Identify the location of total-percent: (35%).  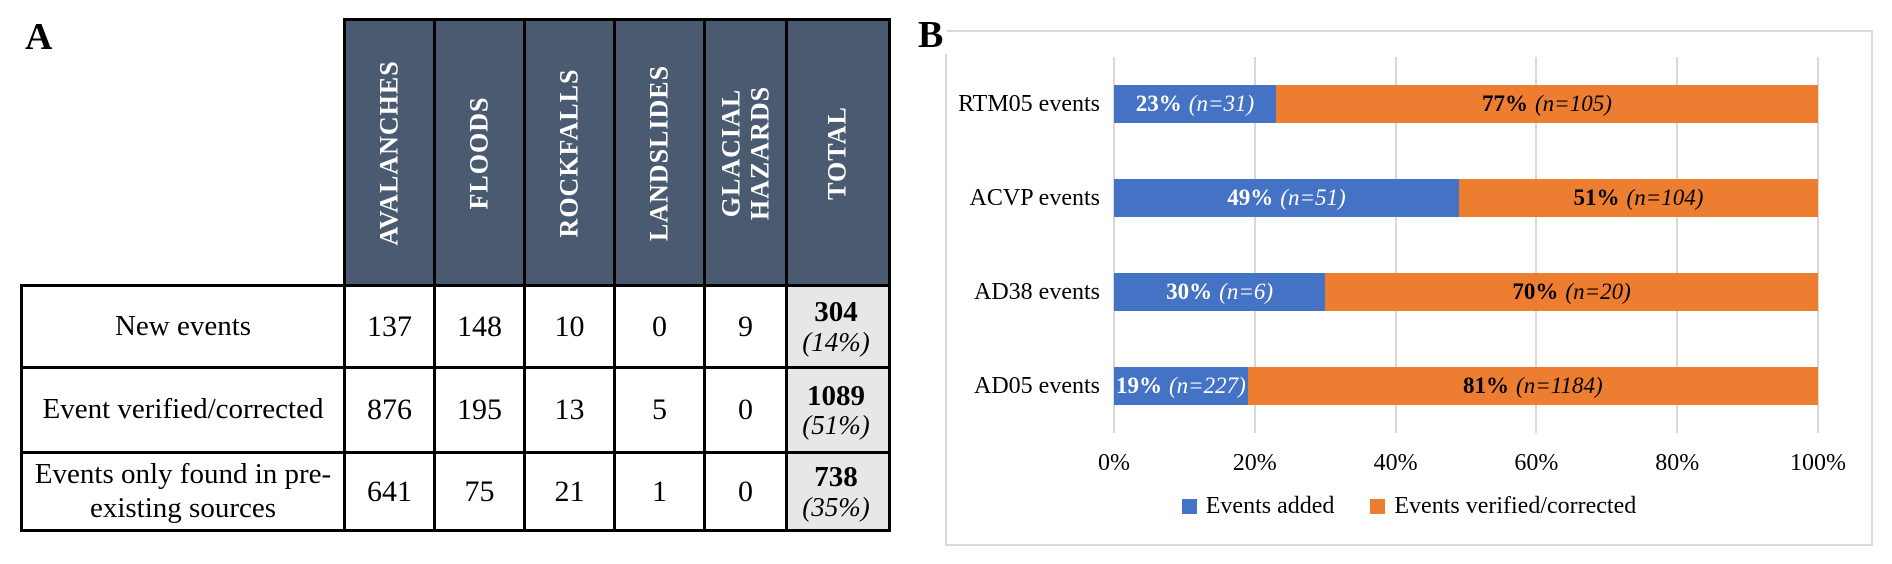
(836, 506).